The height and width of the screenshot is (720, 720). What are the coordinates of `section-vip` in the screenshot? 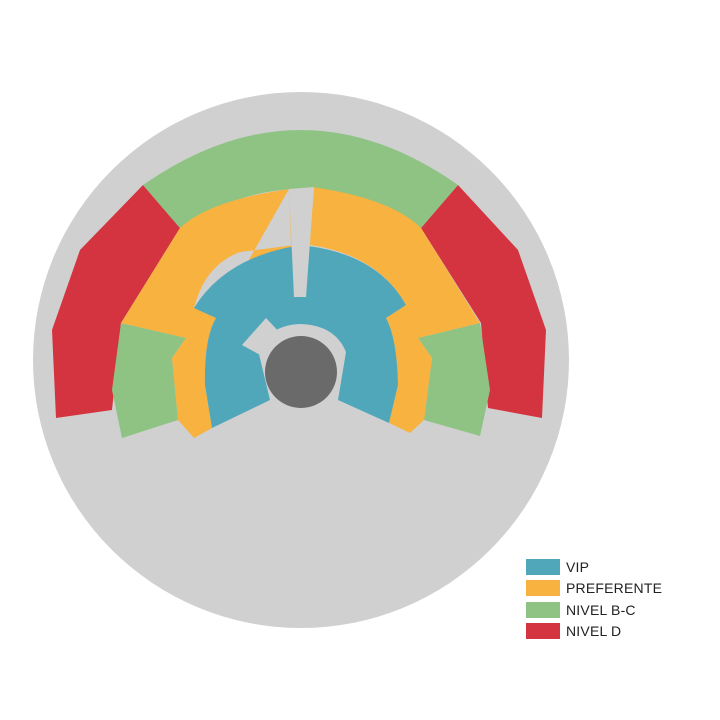 It's located at (300, 337).